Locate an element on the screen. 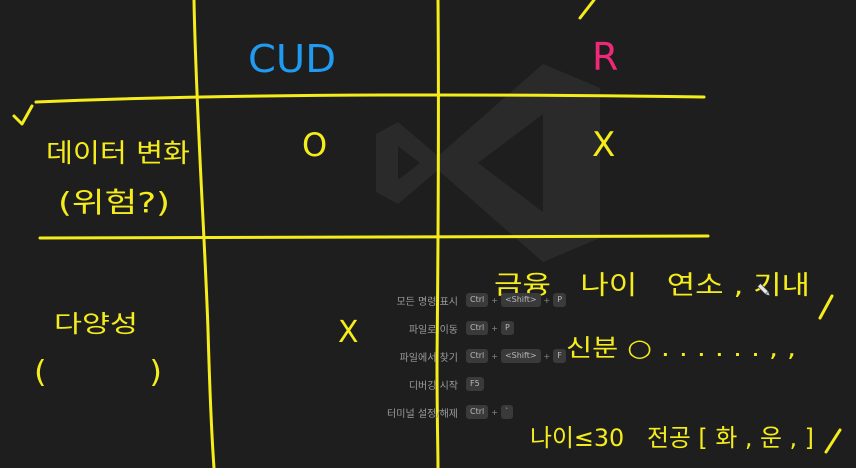 Image resolution: width=856 pixels, height=468 pixels. check-mark-top-left is located at coordinates (23, 115).